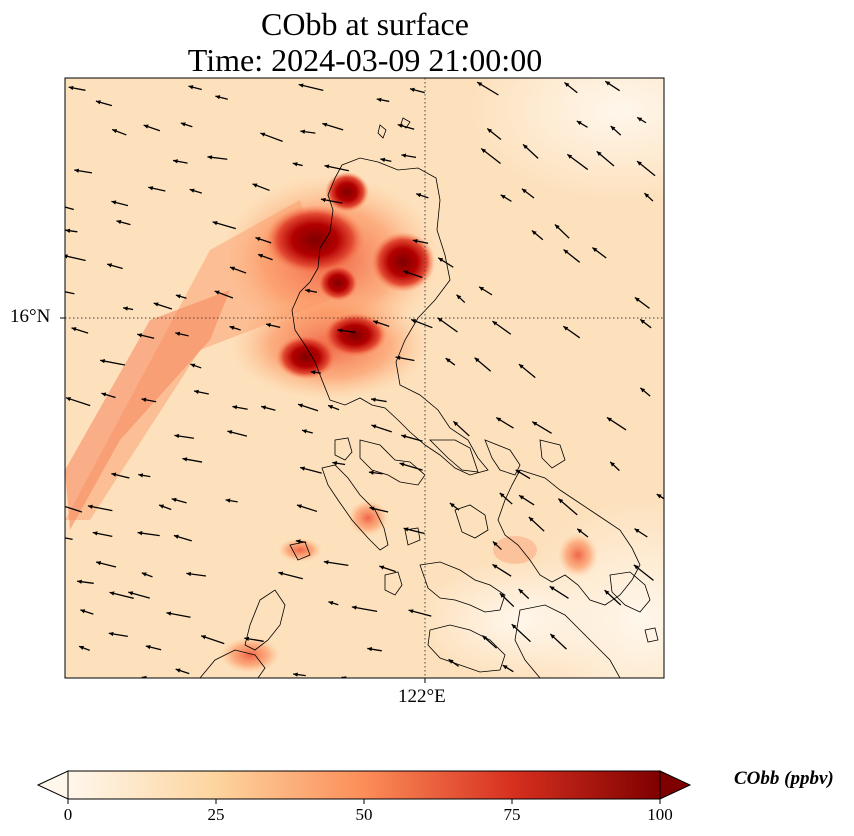 This screenshot has width=854, height=836. I want to click on colorbar-tick-label: 50, so click(364, 814).